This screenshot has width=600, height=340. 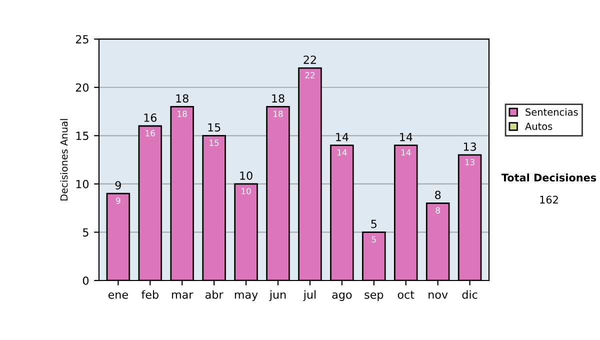 I want to click on legend-label: Autos, so click(x=538, y=126).